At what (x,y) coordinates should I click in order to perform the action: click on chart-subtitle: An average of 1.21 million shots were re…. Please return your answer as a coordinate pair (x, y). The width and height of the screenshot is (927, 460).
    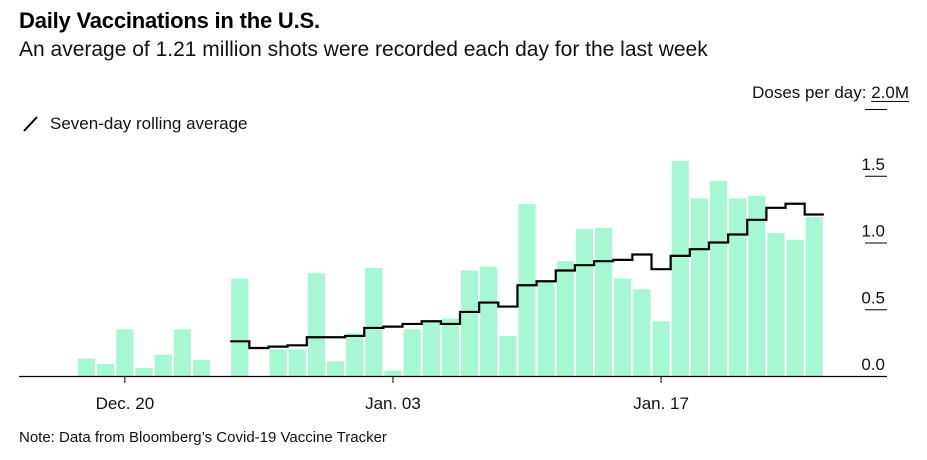
    Looking at the image, I should click on (363, 49).